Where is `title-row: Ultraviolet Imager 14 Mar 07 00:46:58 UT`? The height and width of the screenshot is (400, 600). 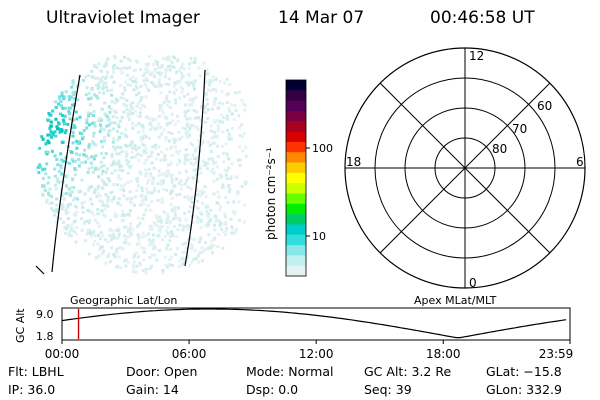 title-row: Ultraviolet Imager 14 Mar 07 00:46:58 UT is located at coordinates (300, 20).